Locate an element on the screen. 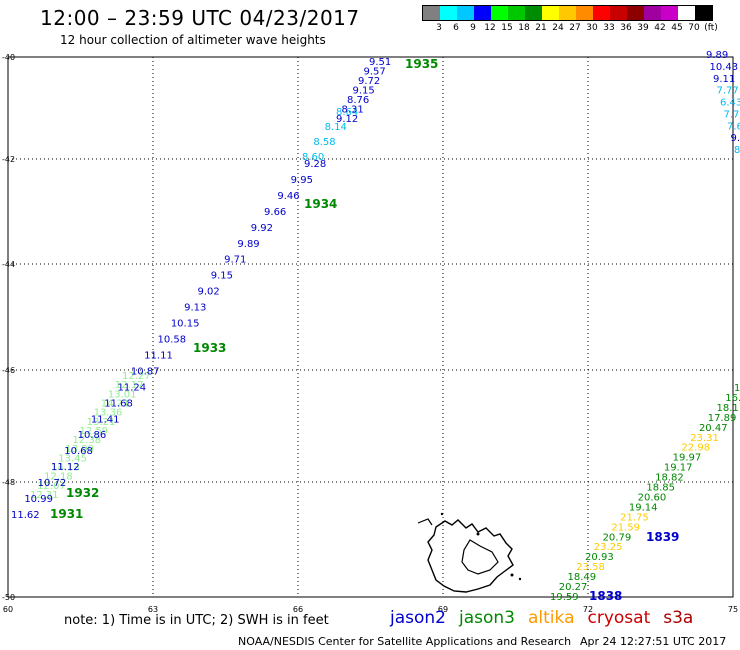 This screenshot has height=650, width=740. wave-height-value: 13.36 is located at coordinates (108, 413).